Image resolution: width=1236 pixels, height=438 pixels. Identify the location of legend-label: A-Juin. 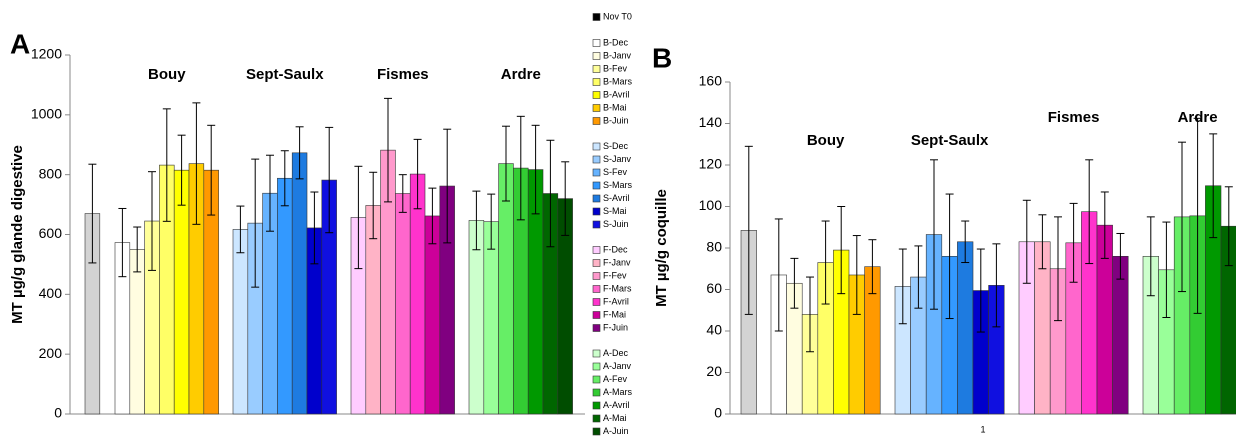
(616, 431).